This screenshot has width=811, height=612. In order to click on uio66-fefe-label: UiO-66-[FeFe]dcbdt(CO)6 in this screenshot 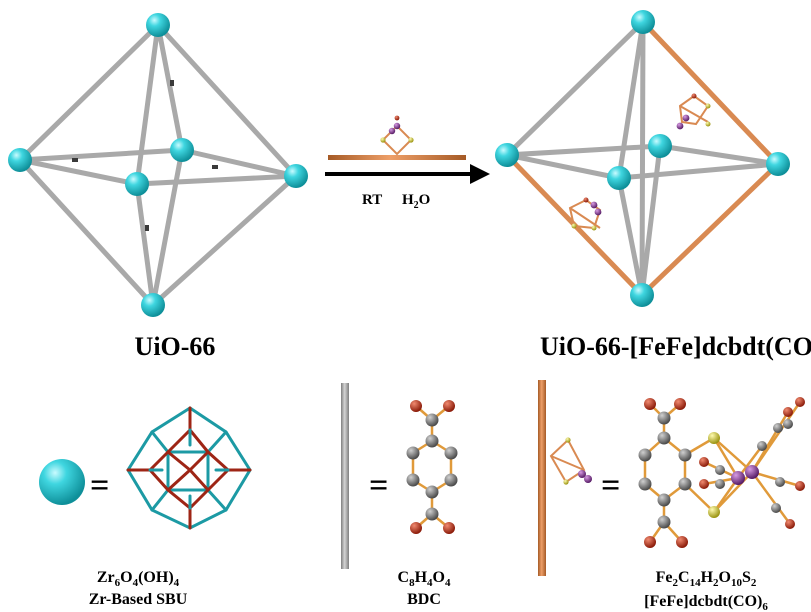, I will do `click(675, 348)`.